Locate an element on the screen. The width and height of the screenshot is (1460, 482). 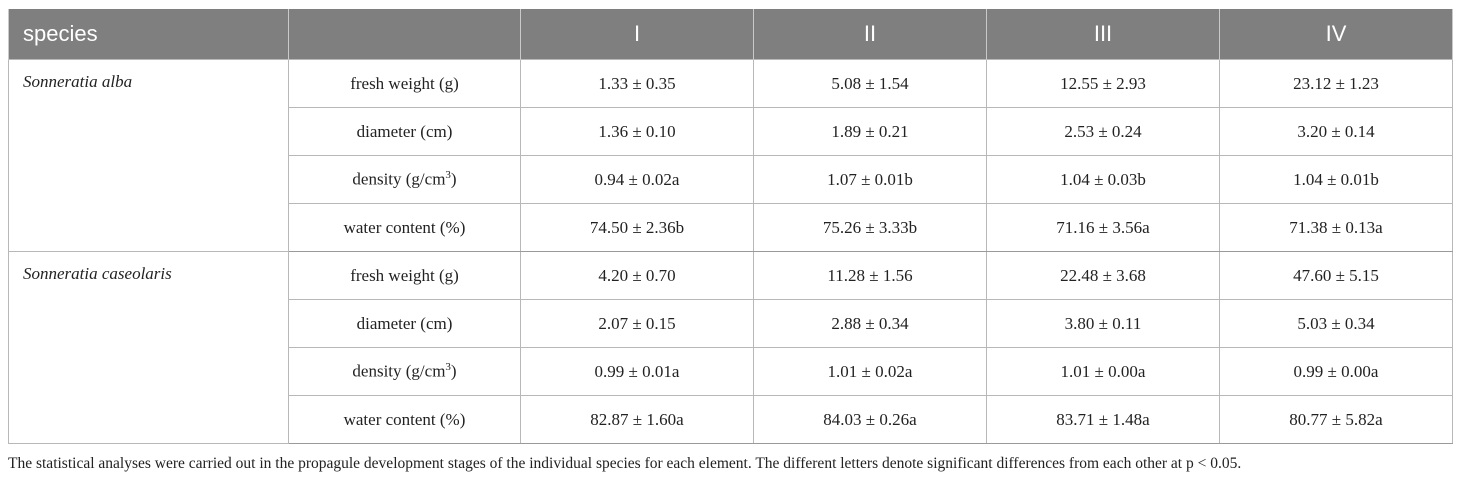
value-cell: 1.89 ± 0.21 is located at coordinates (870, 131).